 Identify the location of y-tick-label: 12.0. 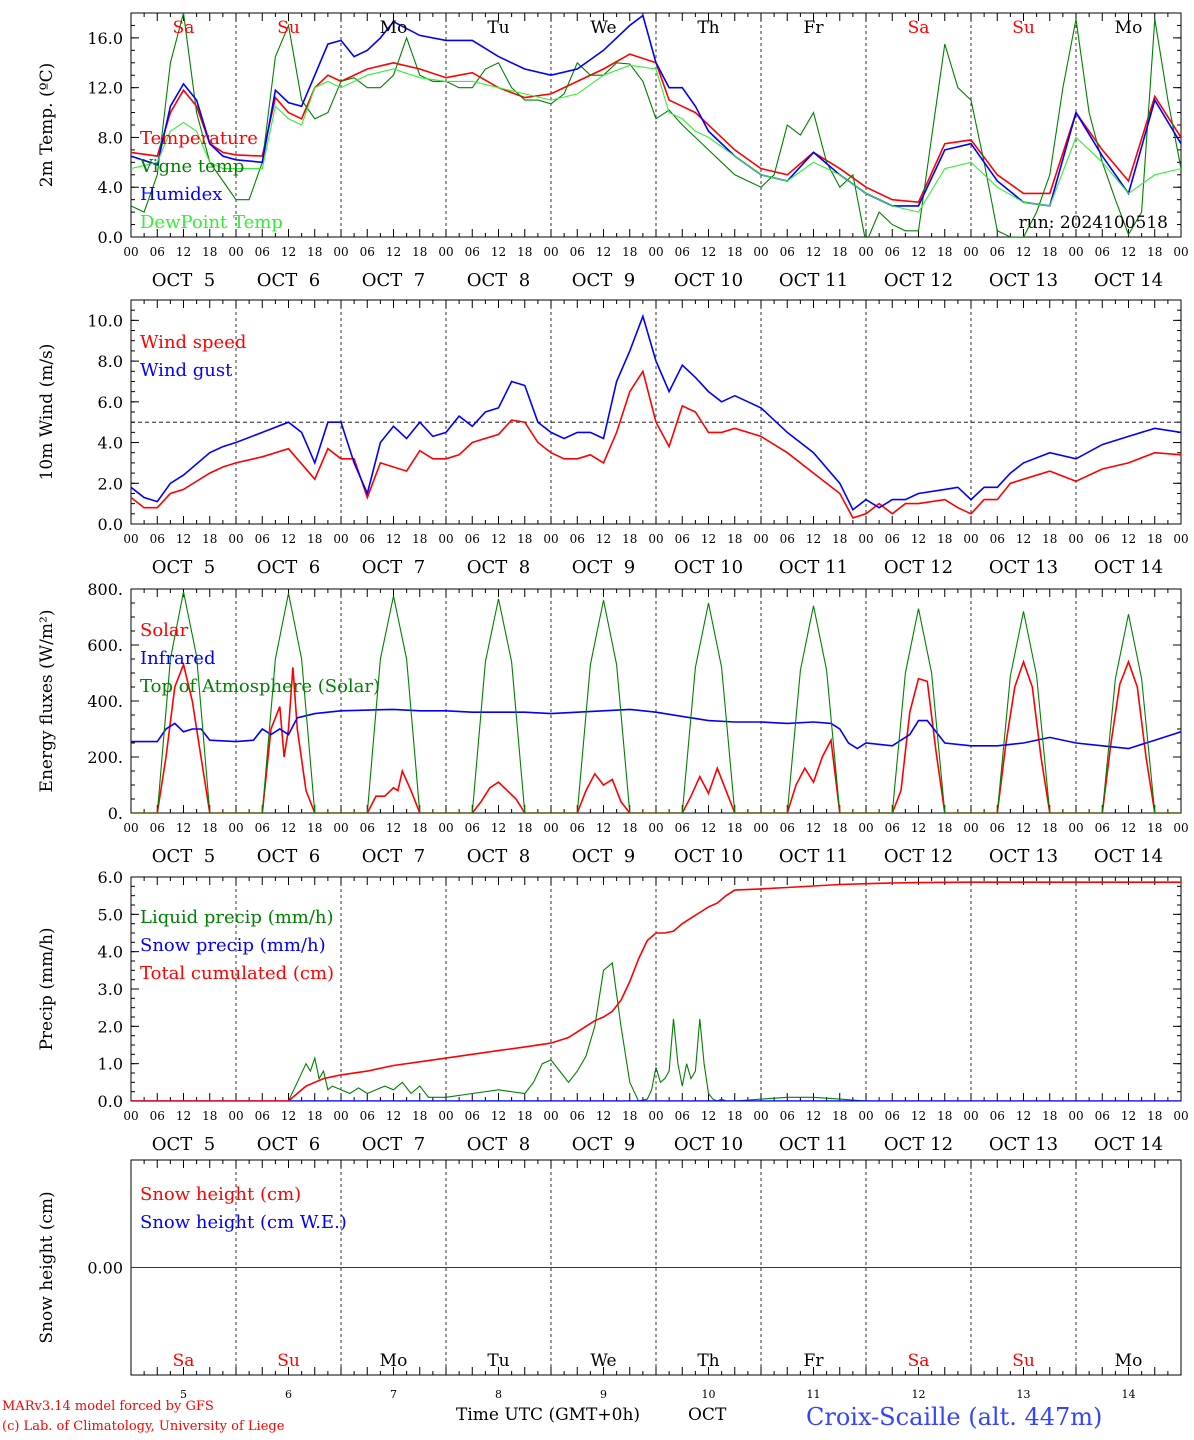
(105, 88).